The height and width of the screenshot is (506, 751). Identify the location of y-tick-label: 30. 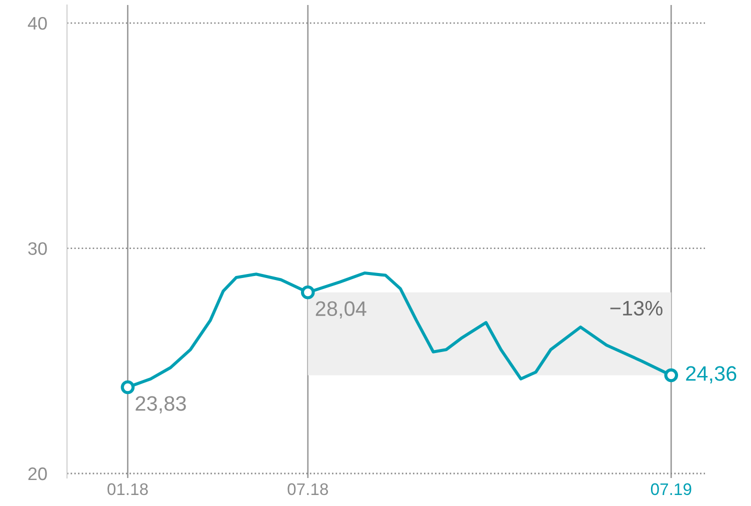
(37, 248).